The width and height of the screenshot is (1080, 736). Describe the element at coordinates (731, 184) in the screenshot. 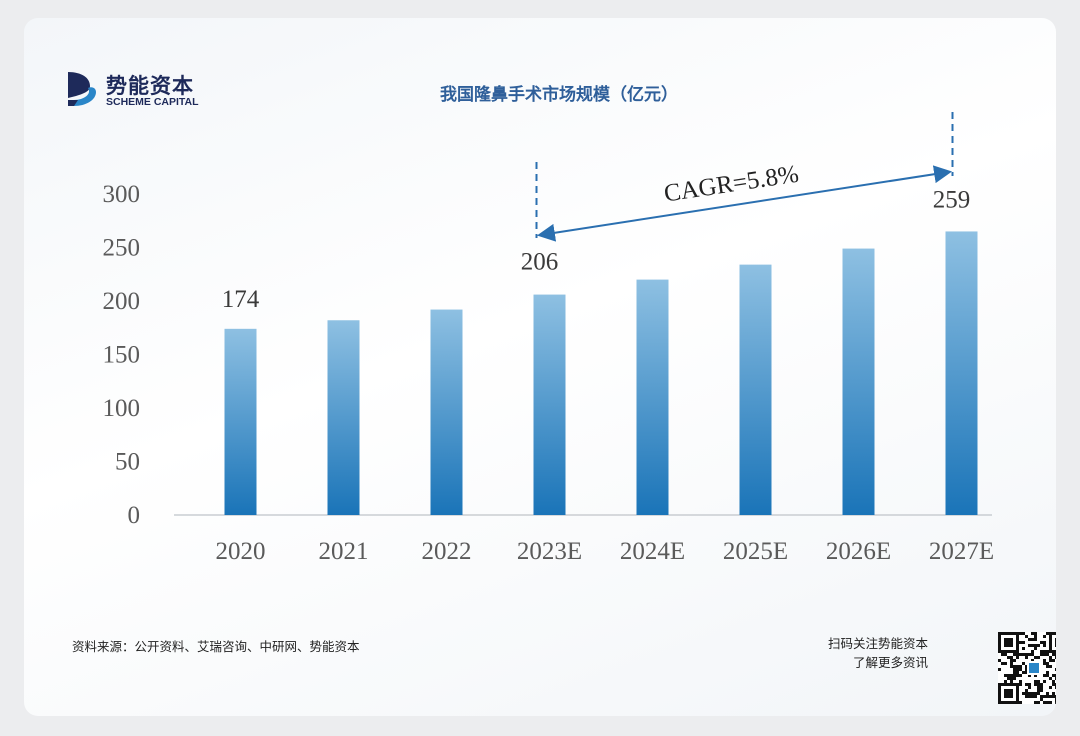

I see `cagr-label: CAGR=5.8%` at that location.